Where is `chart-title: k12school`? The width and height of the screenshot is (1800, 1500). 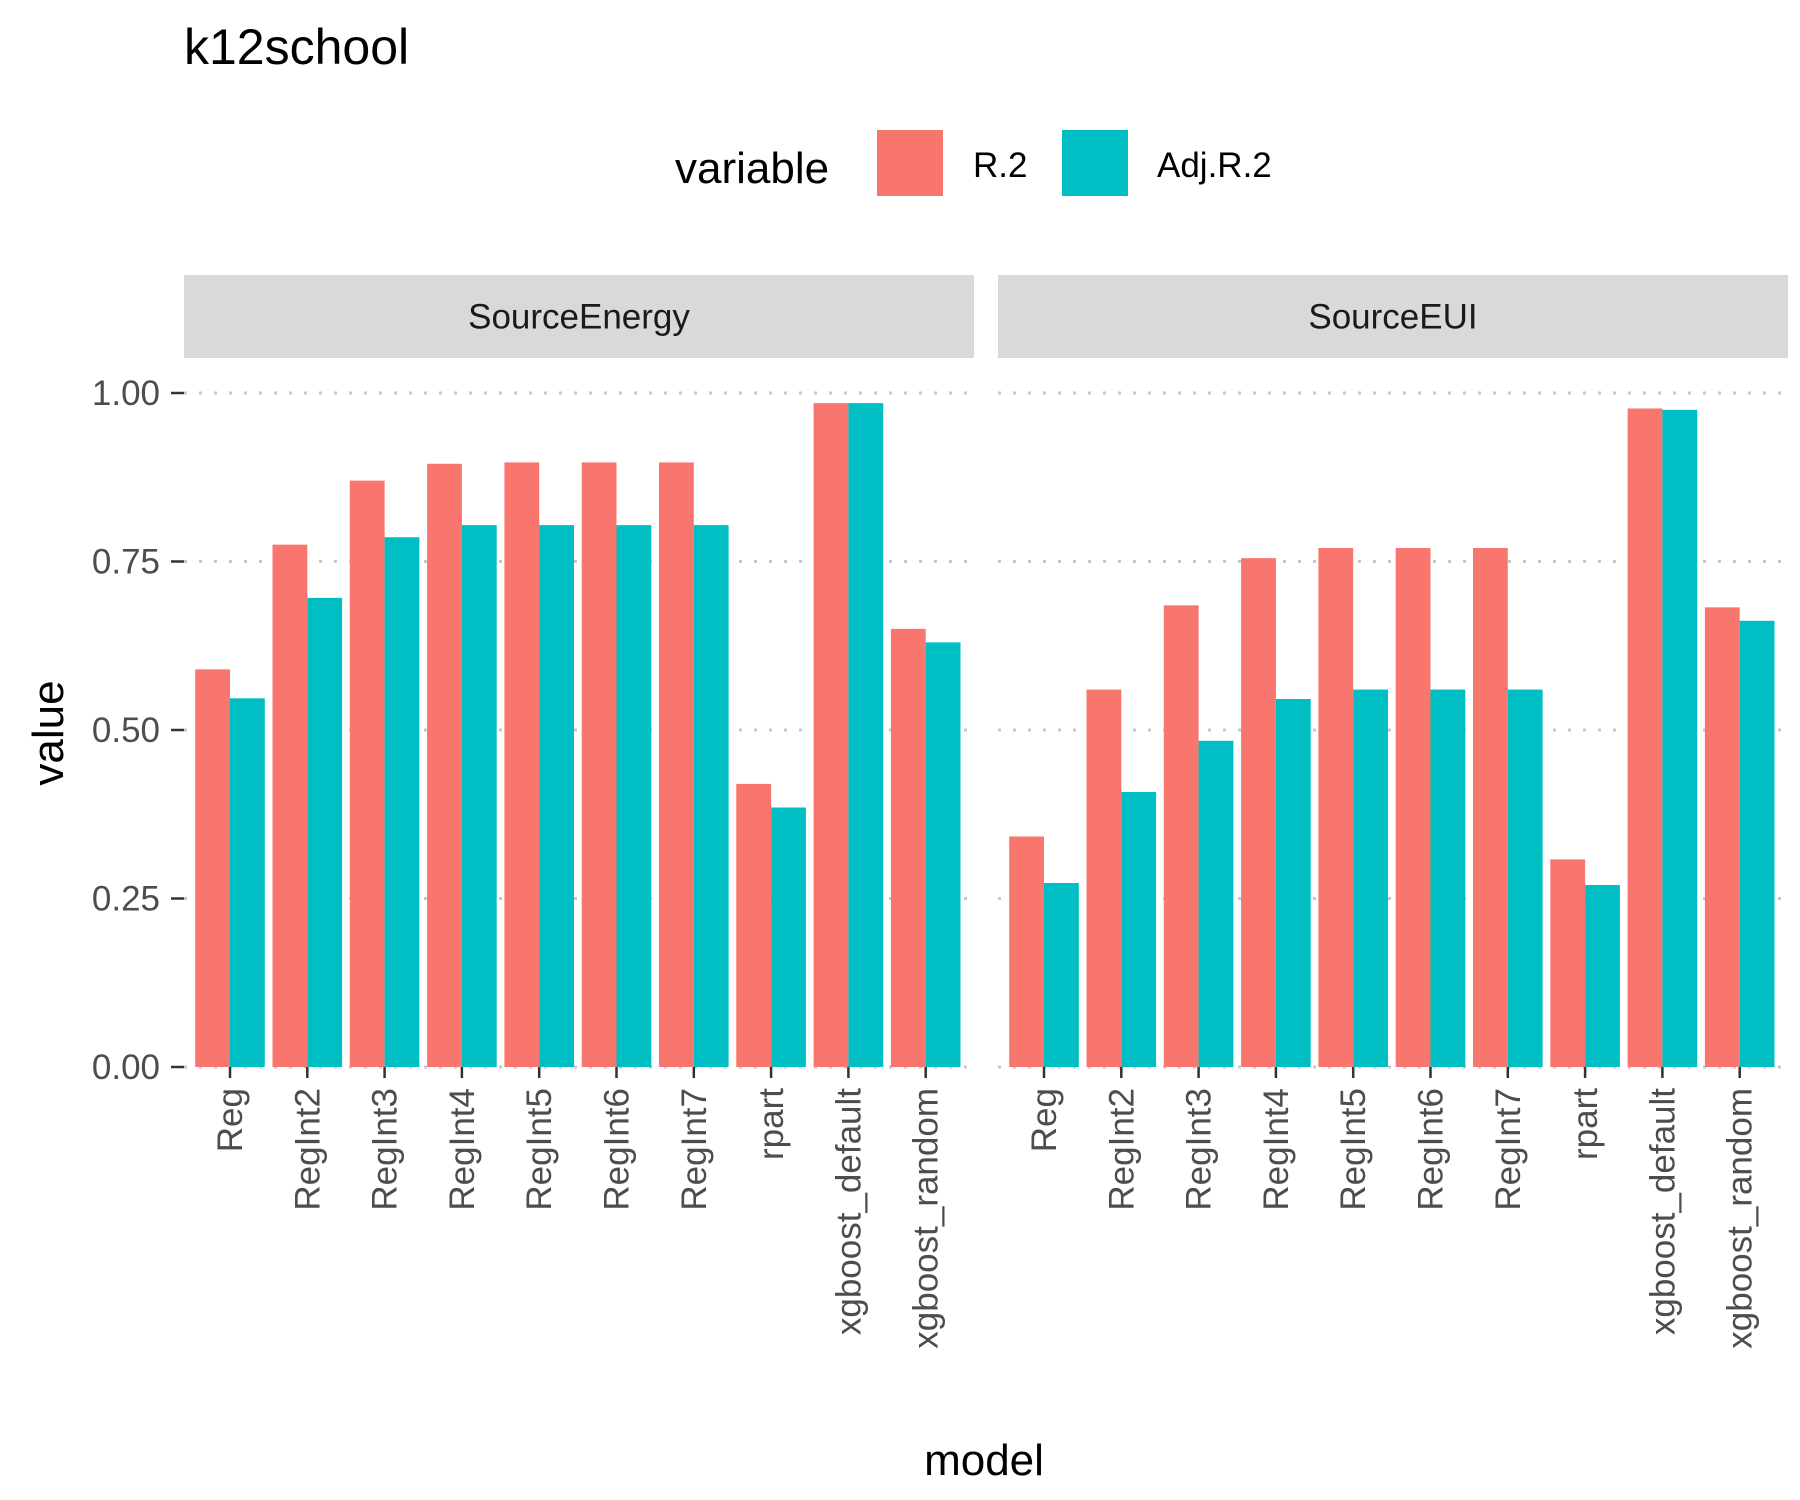
chart-title: k12school is located at coordinates (296, 47).